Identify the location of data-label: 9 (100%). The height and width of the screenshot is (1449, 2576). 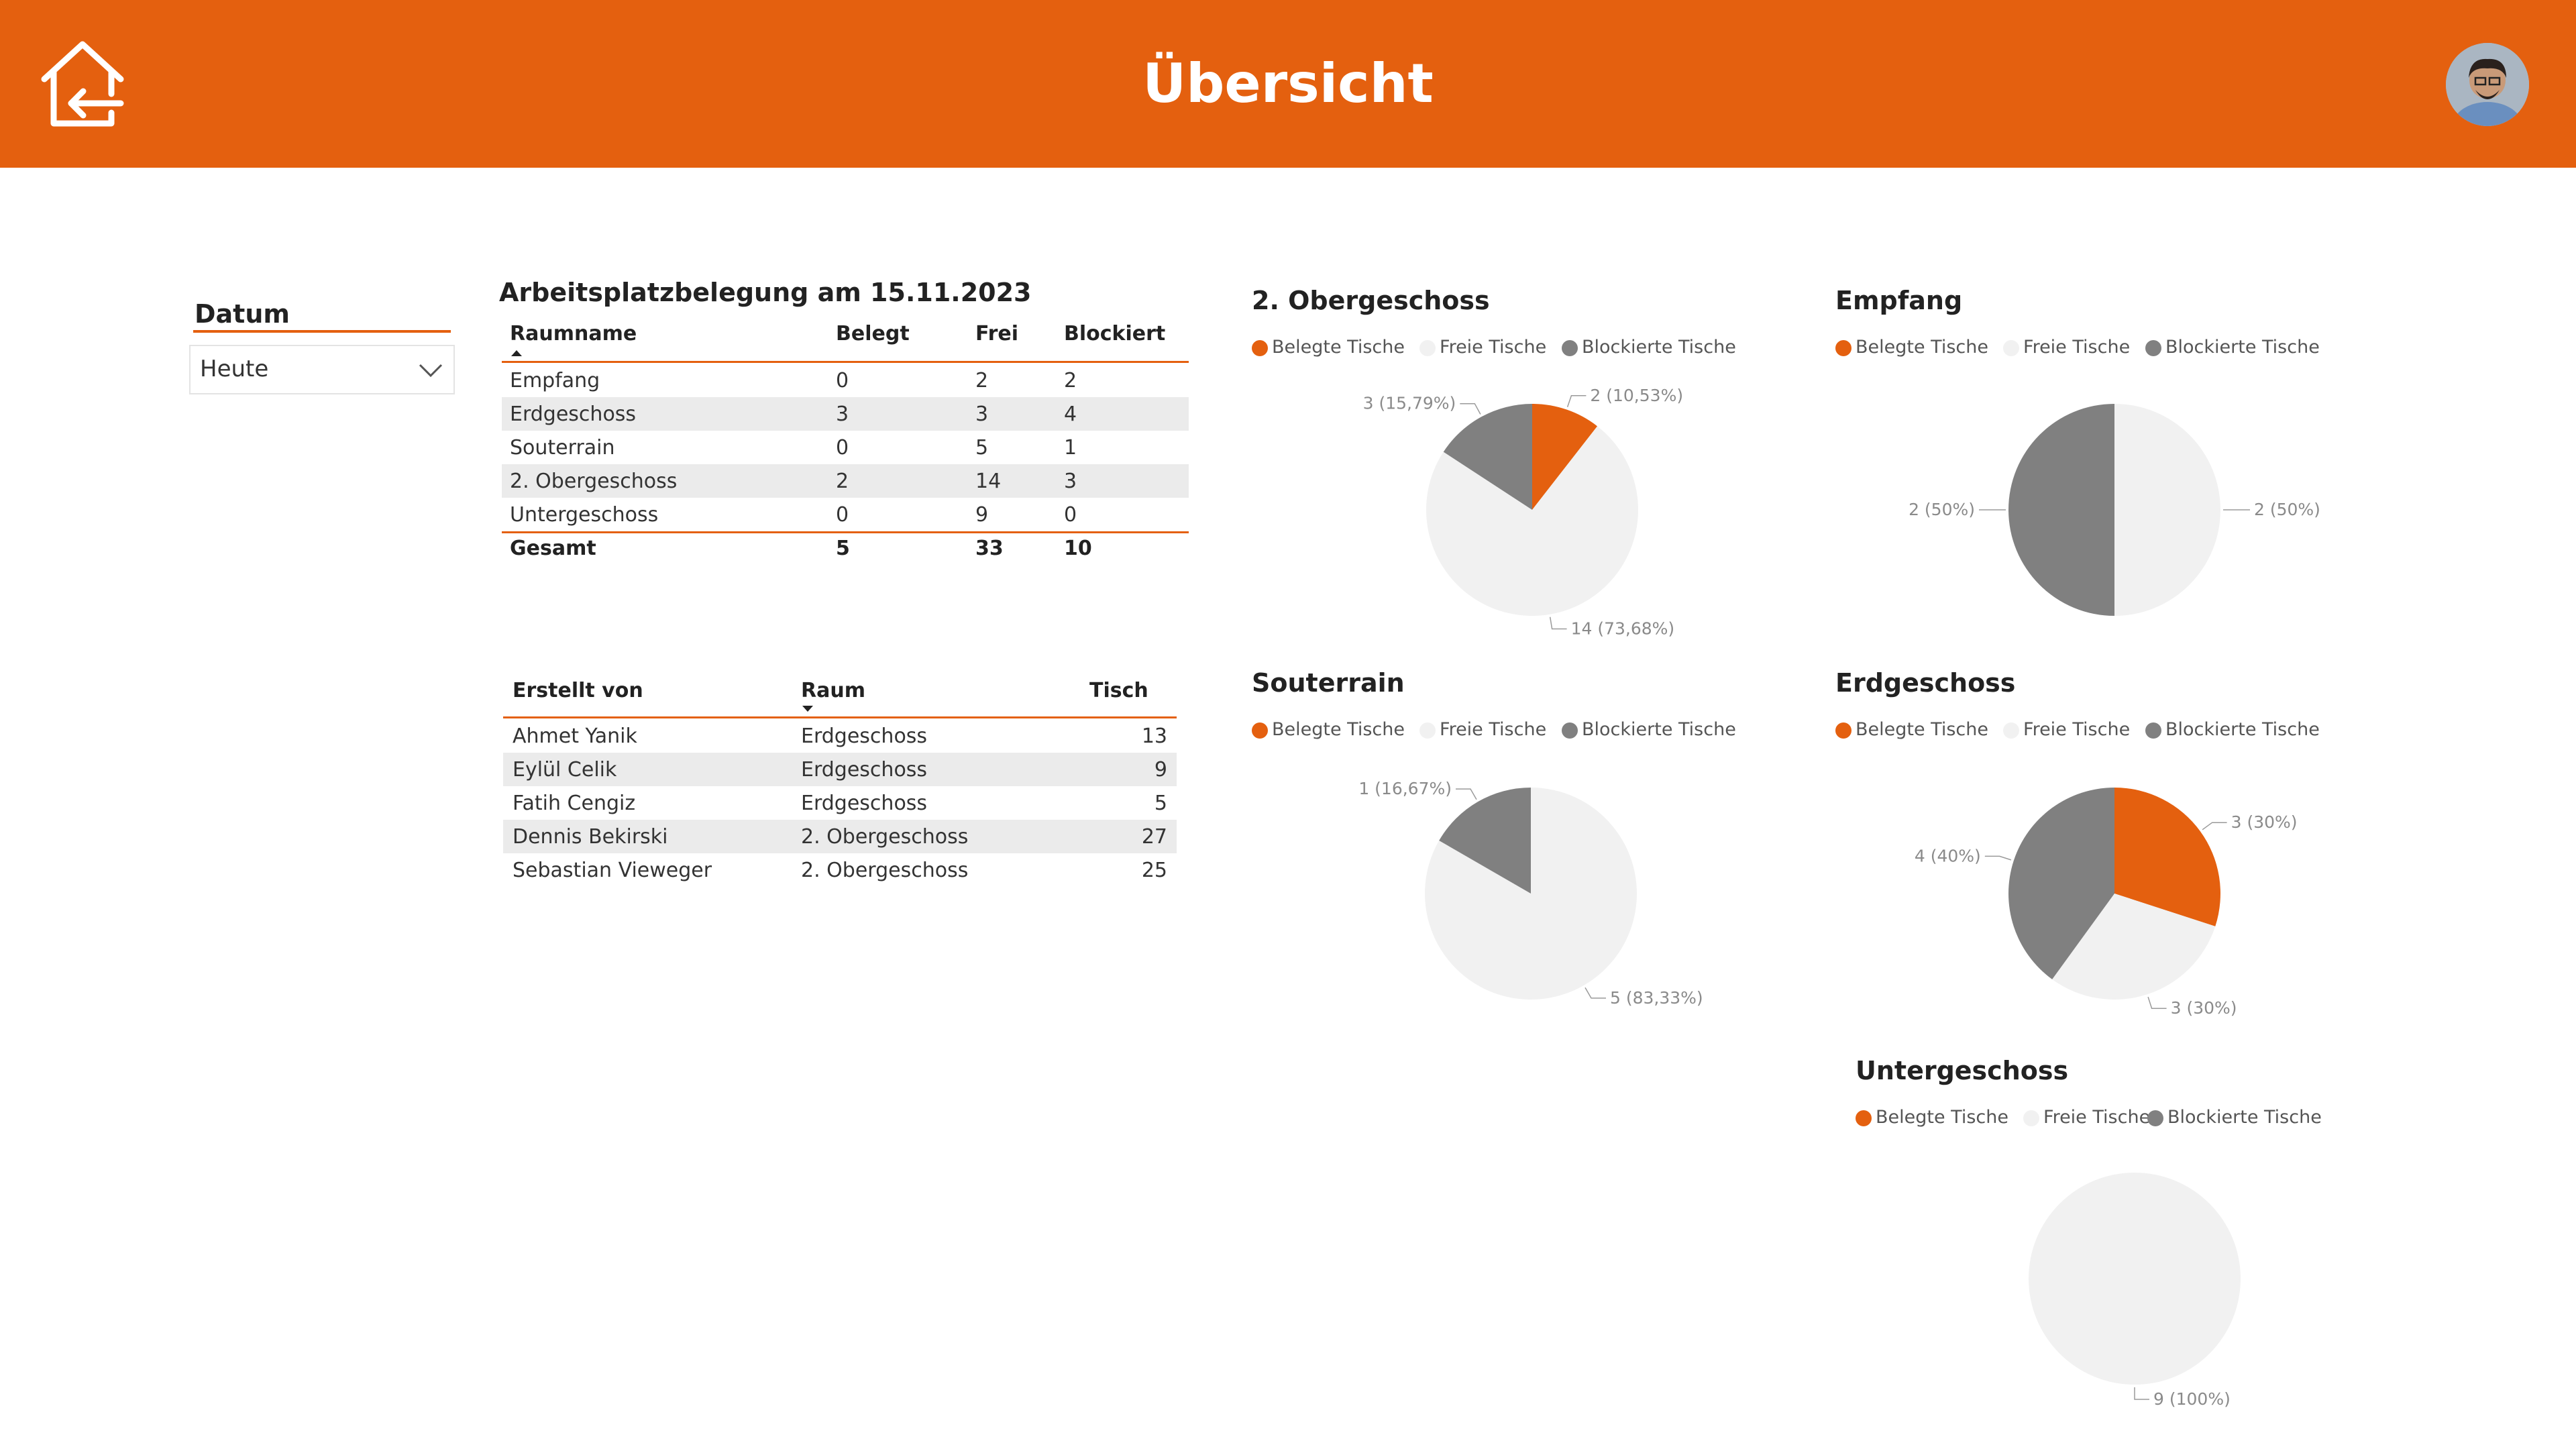
(2192, 1399).